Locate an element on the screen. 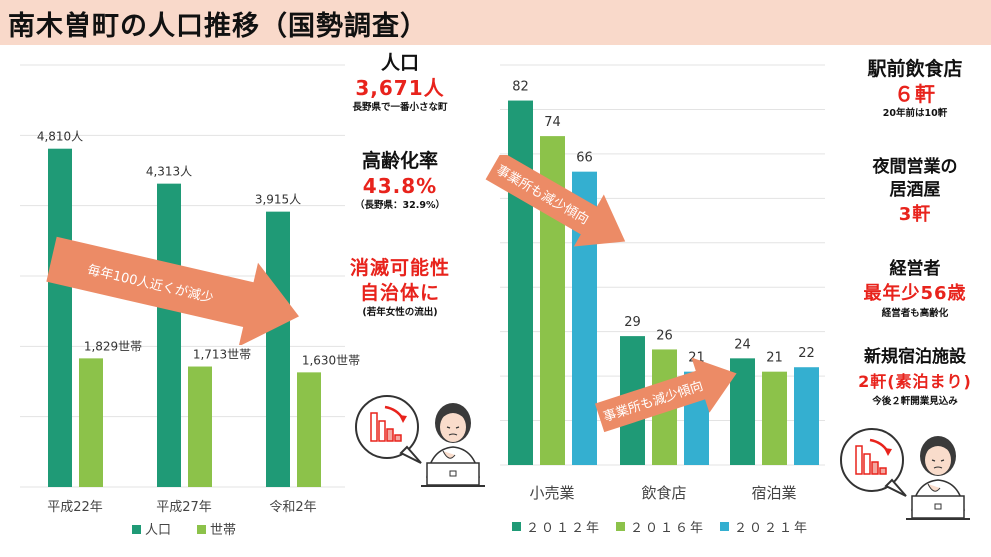 The height and width of the screenshot is (557, 991). legend-label: ２０１６年 is located at coordinates (667, 528).